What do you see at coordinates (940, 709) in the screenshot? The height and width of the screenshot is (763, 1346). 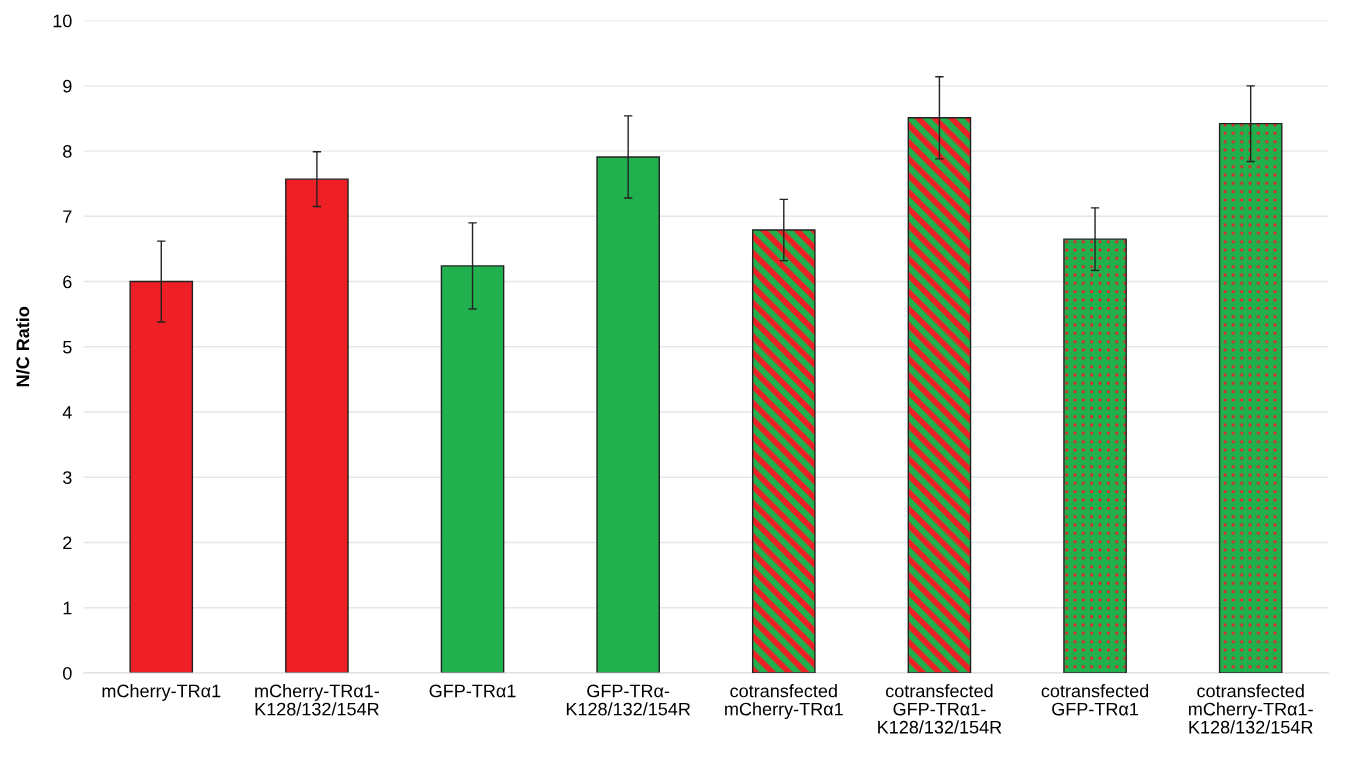 I see `x-tick-label: cotransfected GFP-TRα1- K128/132/154R` at bounding box center [940, 709].